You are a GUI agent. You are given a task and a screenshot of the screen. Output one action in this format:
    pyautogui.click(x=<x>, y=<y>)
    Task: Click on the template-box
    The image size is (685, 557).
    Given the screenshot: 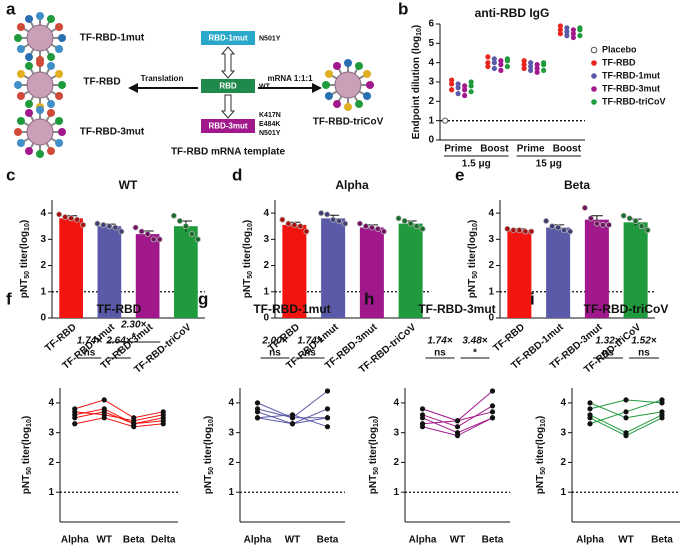 What is the action you would take?
    pyautogui.click(x=228, y=38)
    